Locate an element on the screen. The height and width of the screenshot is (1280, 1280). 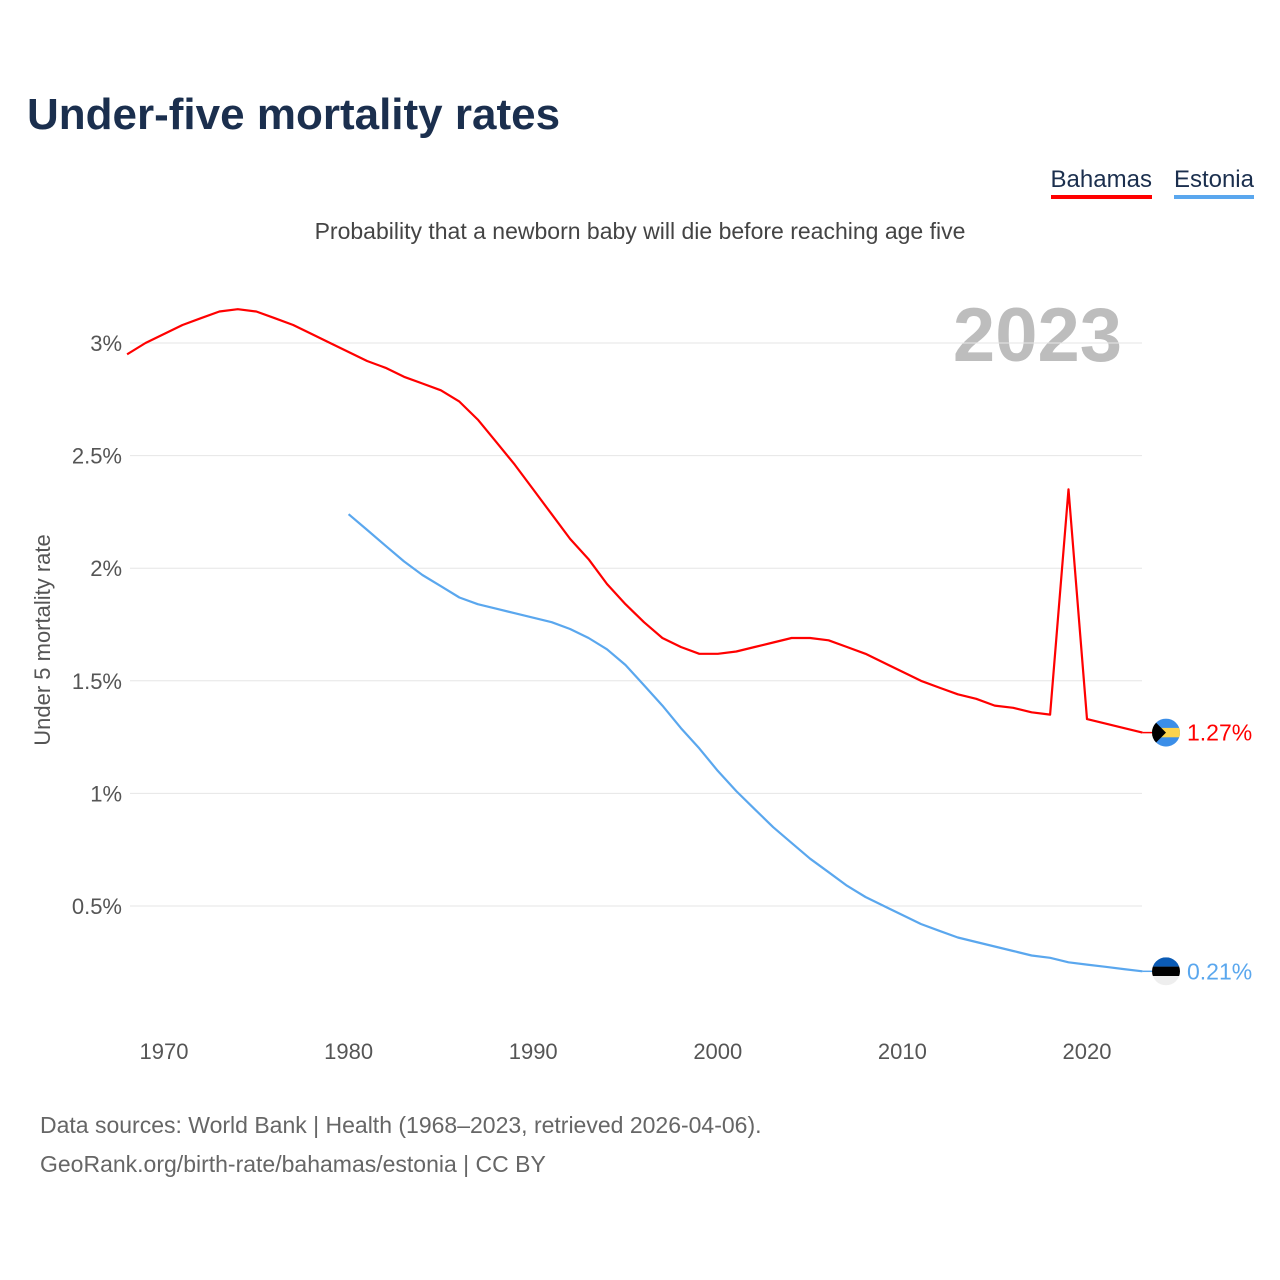
y-tick-label: 1% is located at coordinates (106, 793).